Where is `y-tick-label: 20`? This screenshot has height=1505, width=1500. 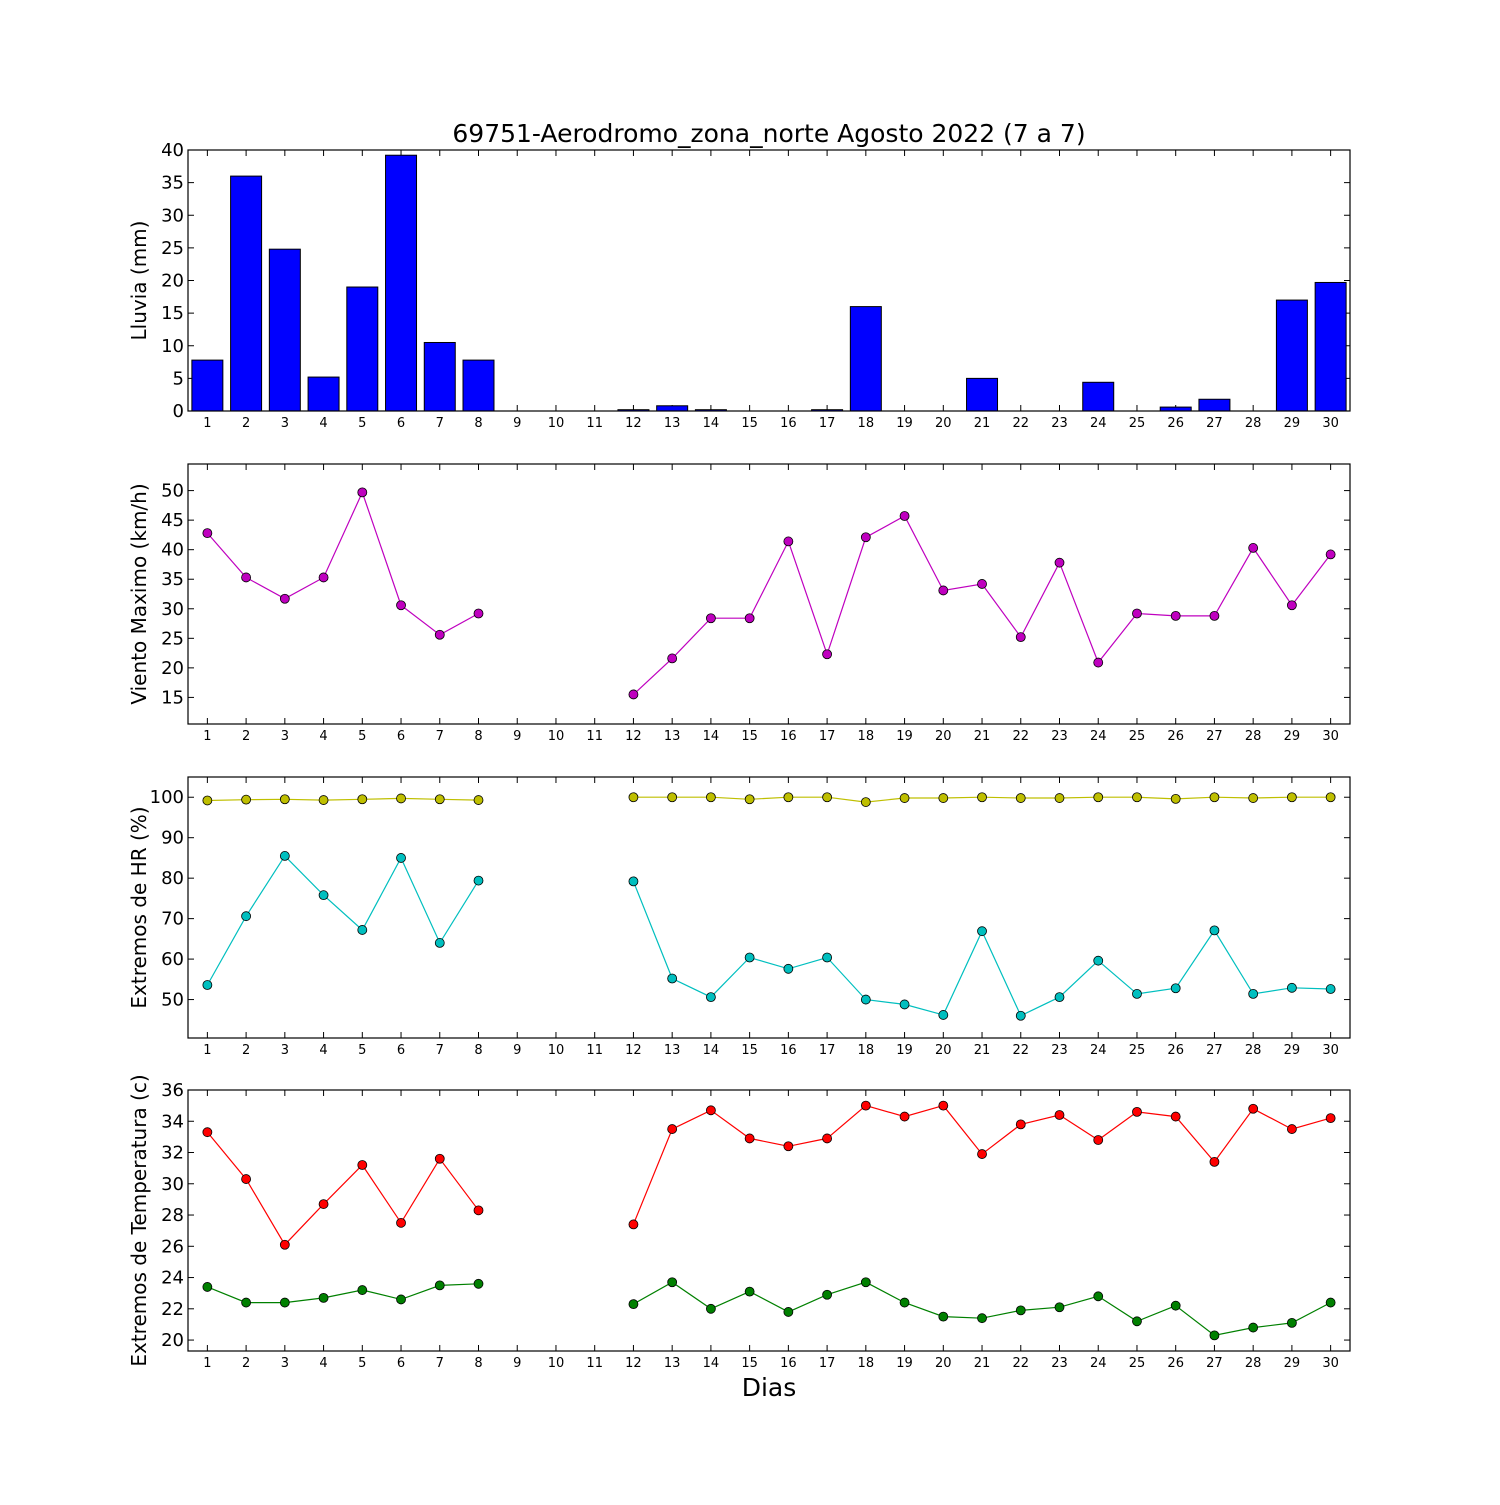
y-tick-label: 20 is located at coordinates (172, 1340).